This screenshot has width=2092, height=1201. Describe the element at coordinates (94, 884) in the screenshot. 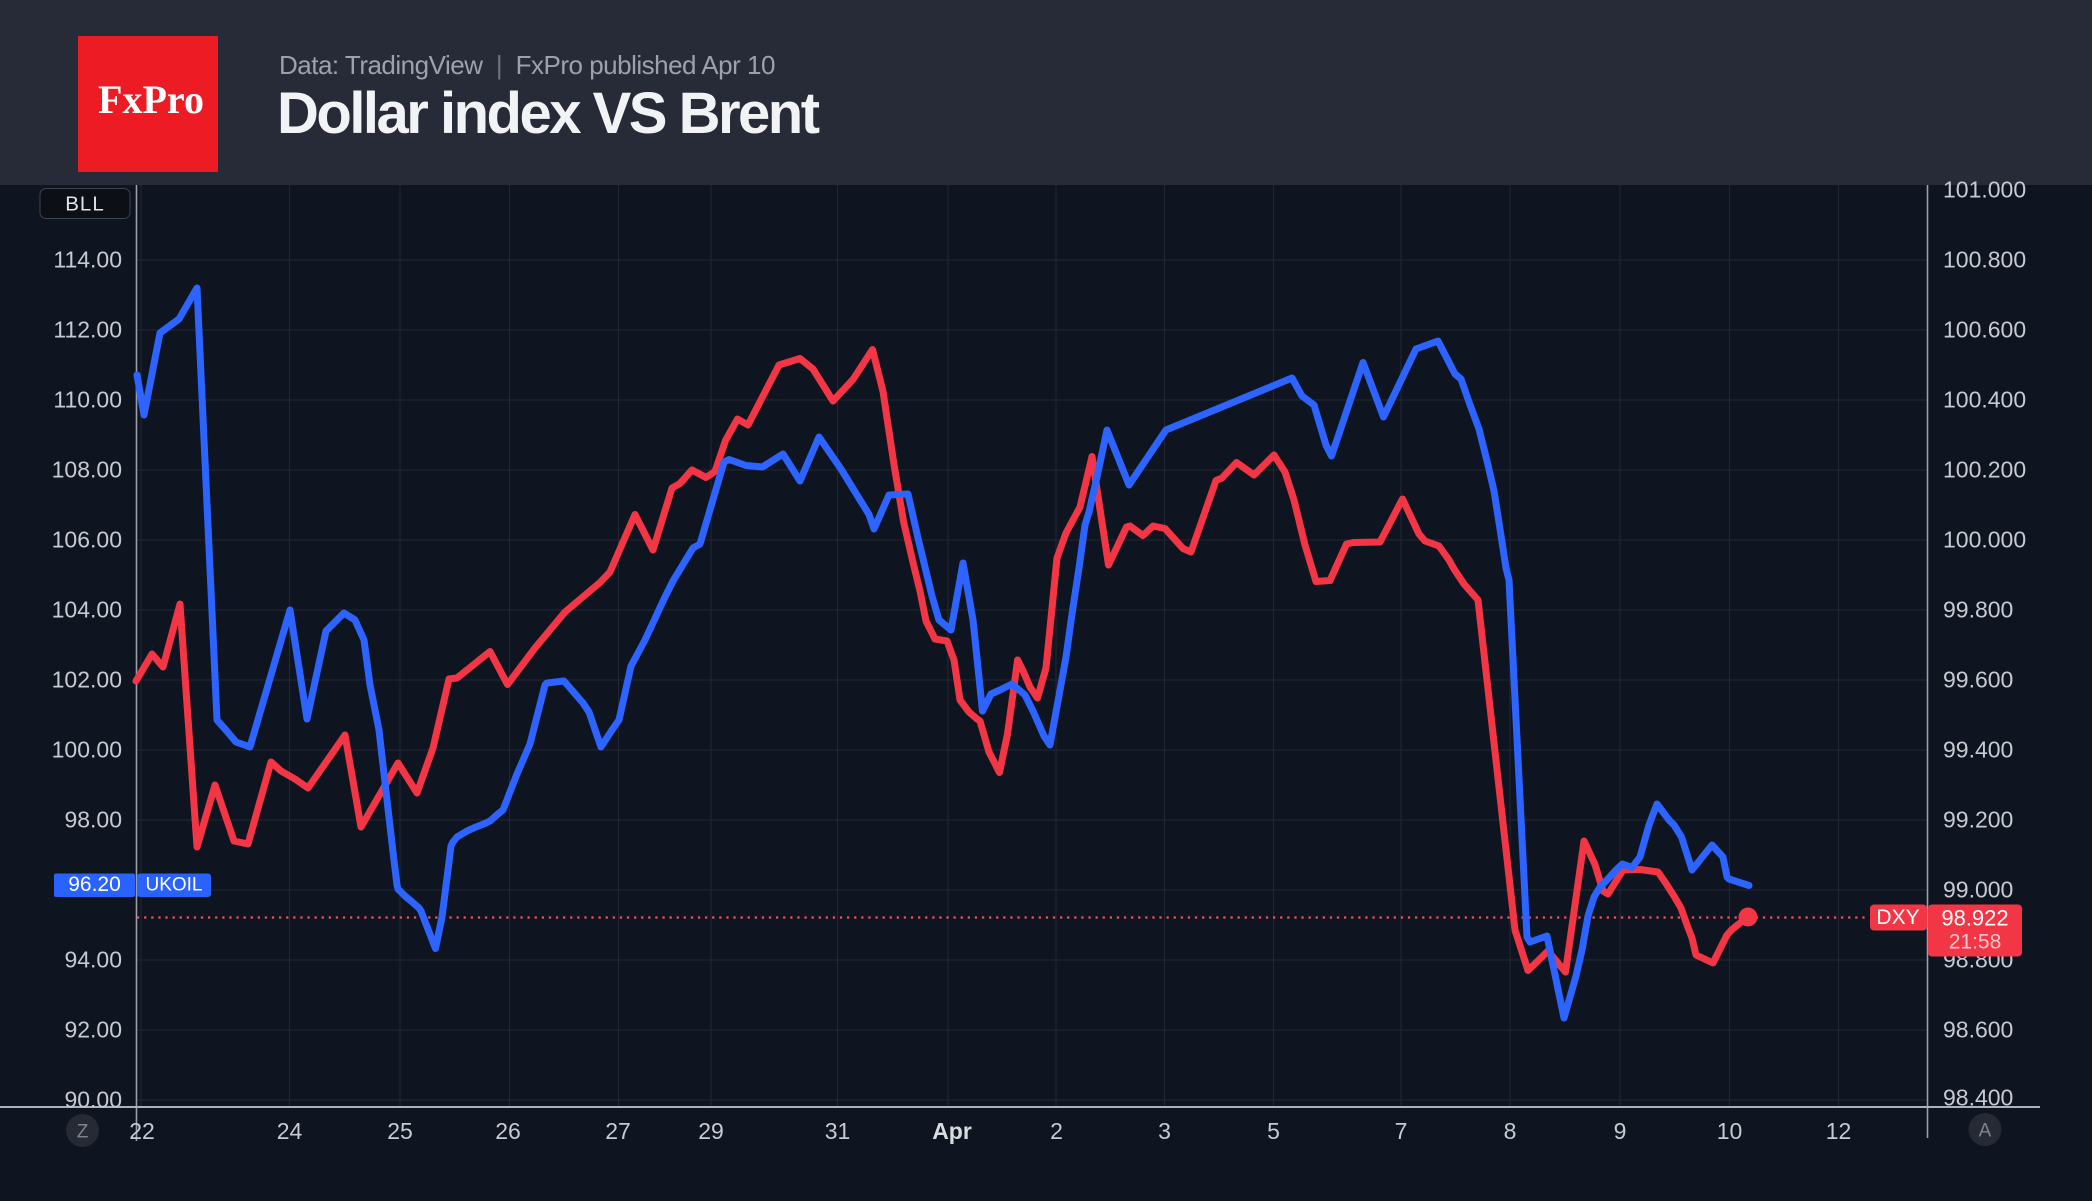

I see `svg-text: 96.20` at that location.